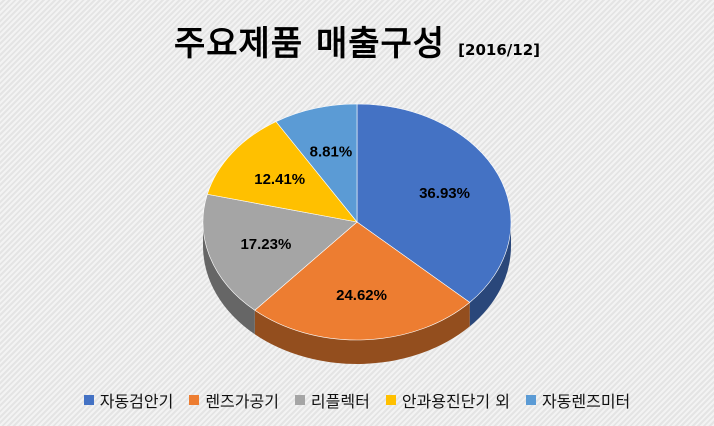 The image size is (714, 426). Describe the element at coordinates (331, 152) in the screenshot. I see `data-label-5: 8.81%` at that location.